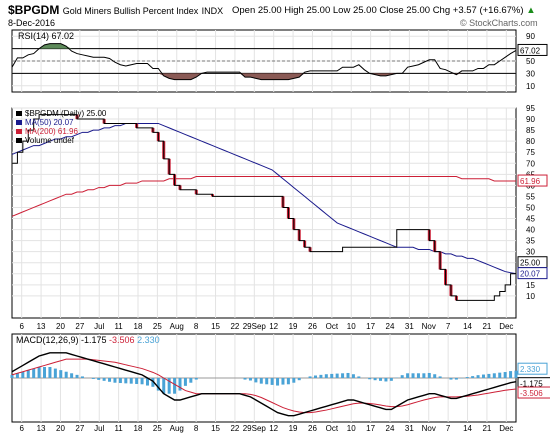 The width and height of the screenshot is (550, 434). I want to click on price-tick-label: 80, so click(530, 141).